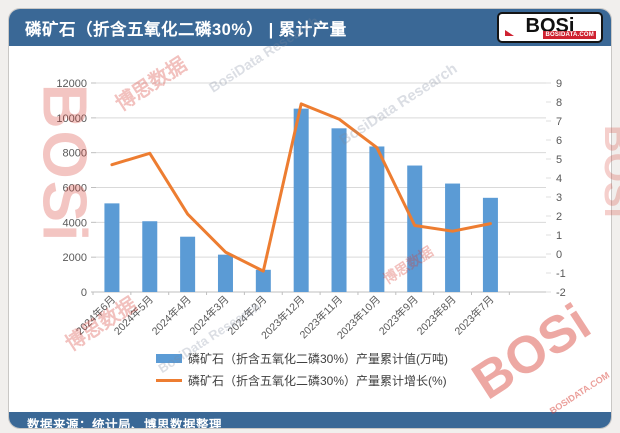  What do you see at coordinates (169, 380) in the screenshot?
I see `legend-line-swatch` at bounding box center [169, 380].